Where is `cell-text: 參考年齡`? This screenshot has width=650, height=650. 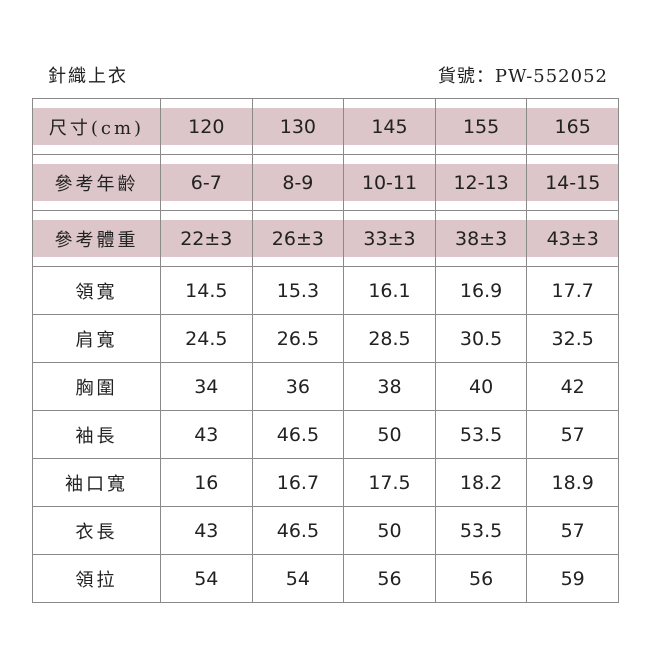 cell-text: 參考年齡 is located at coordinates (96, 182).